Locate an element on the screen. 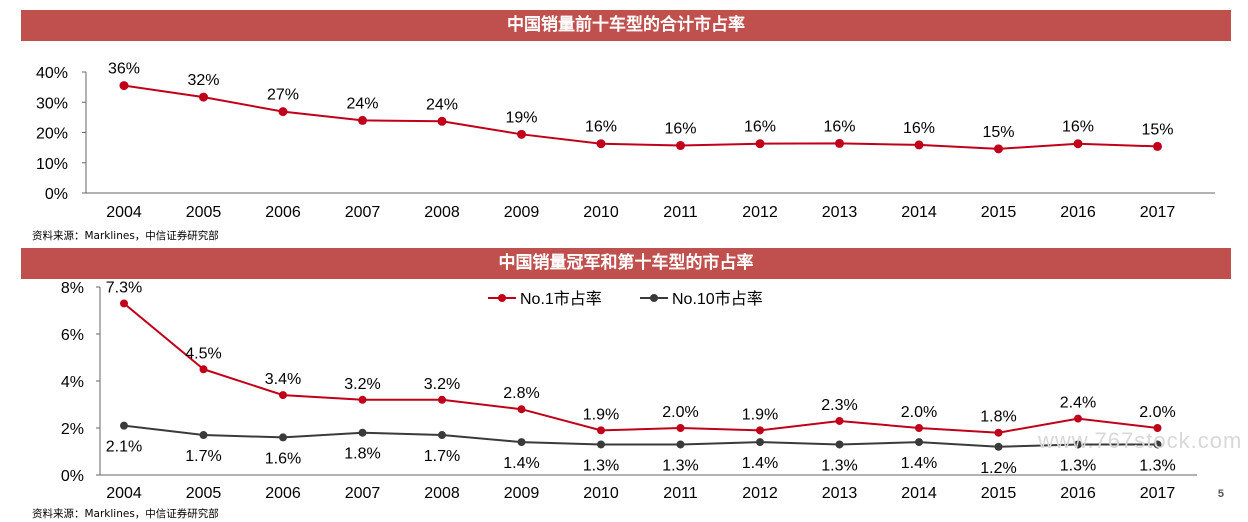 This screenshot has width=1248, height=522. data-label-1: 1.8% is located at coordinates (998, 417).